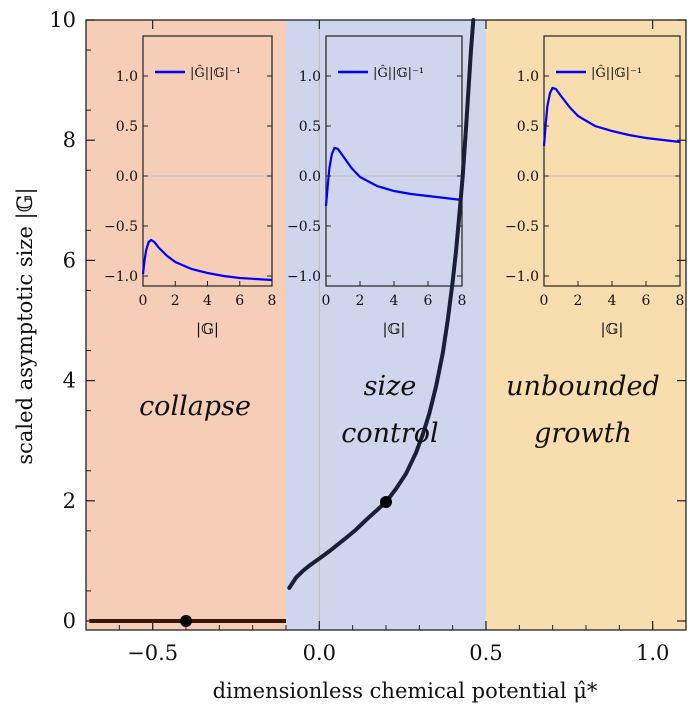  I want to click on region-labels: collapse size control unbounded growth, so click(399, 410).